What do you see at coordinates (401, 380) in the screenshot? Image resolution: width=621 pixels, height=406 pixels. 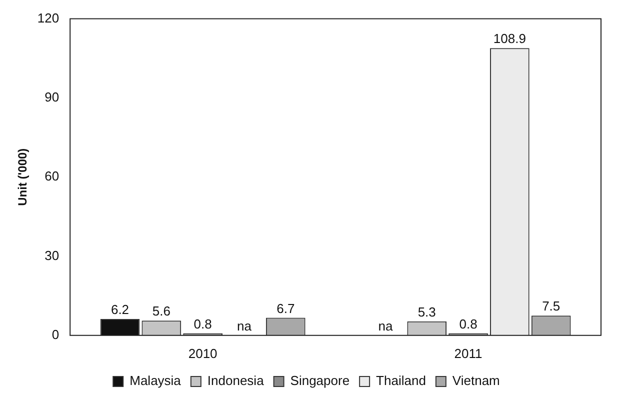 I see `legend-label: Thailand` at bounding box center [401, 380].